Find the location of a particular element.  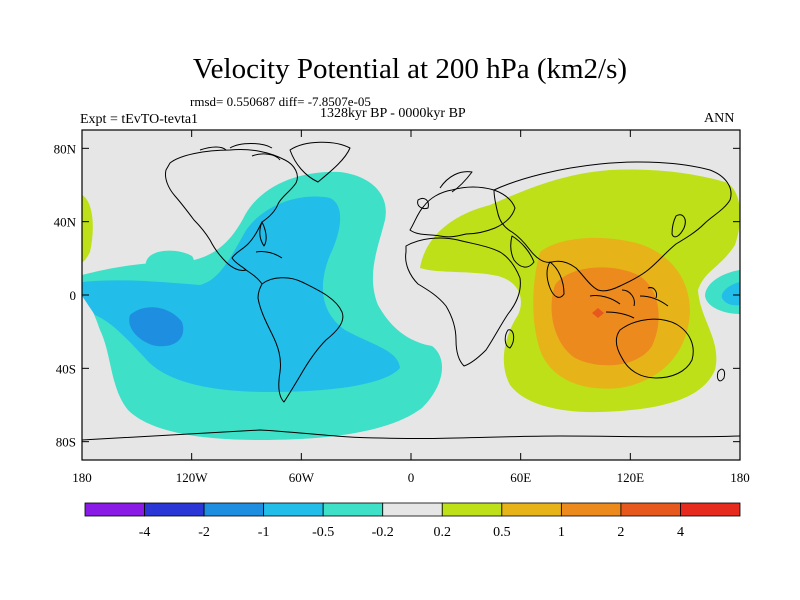

coastline-greenland is located at coordinates (320, 162).